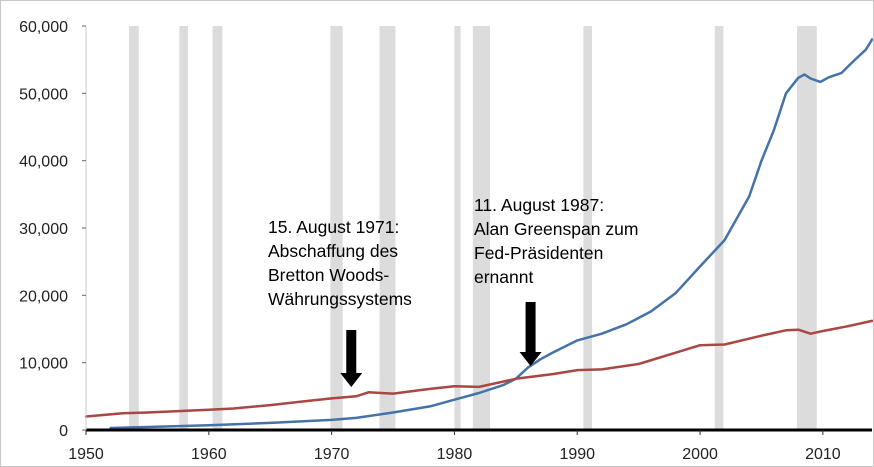 This screenshot has width=874, height=467. Describe the element at coordinates (63, 431) in the screenshot. I see `y-tick-label: 0` at that location.